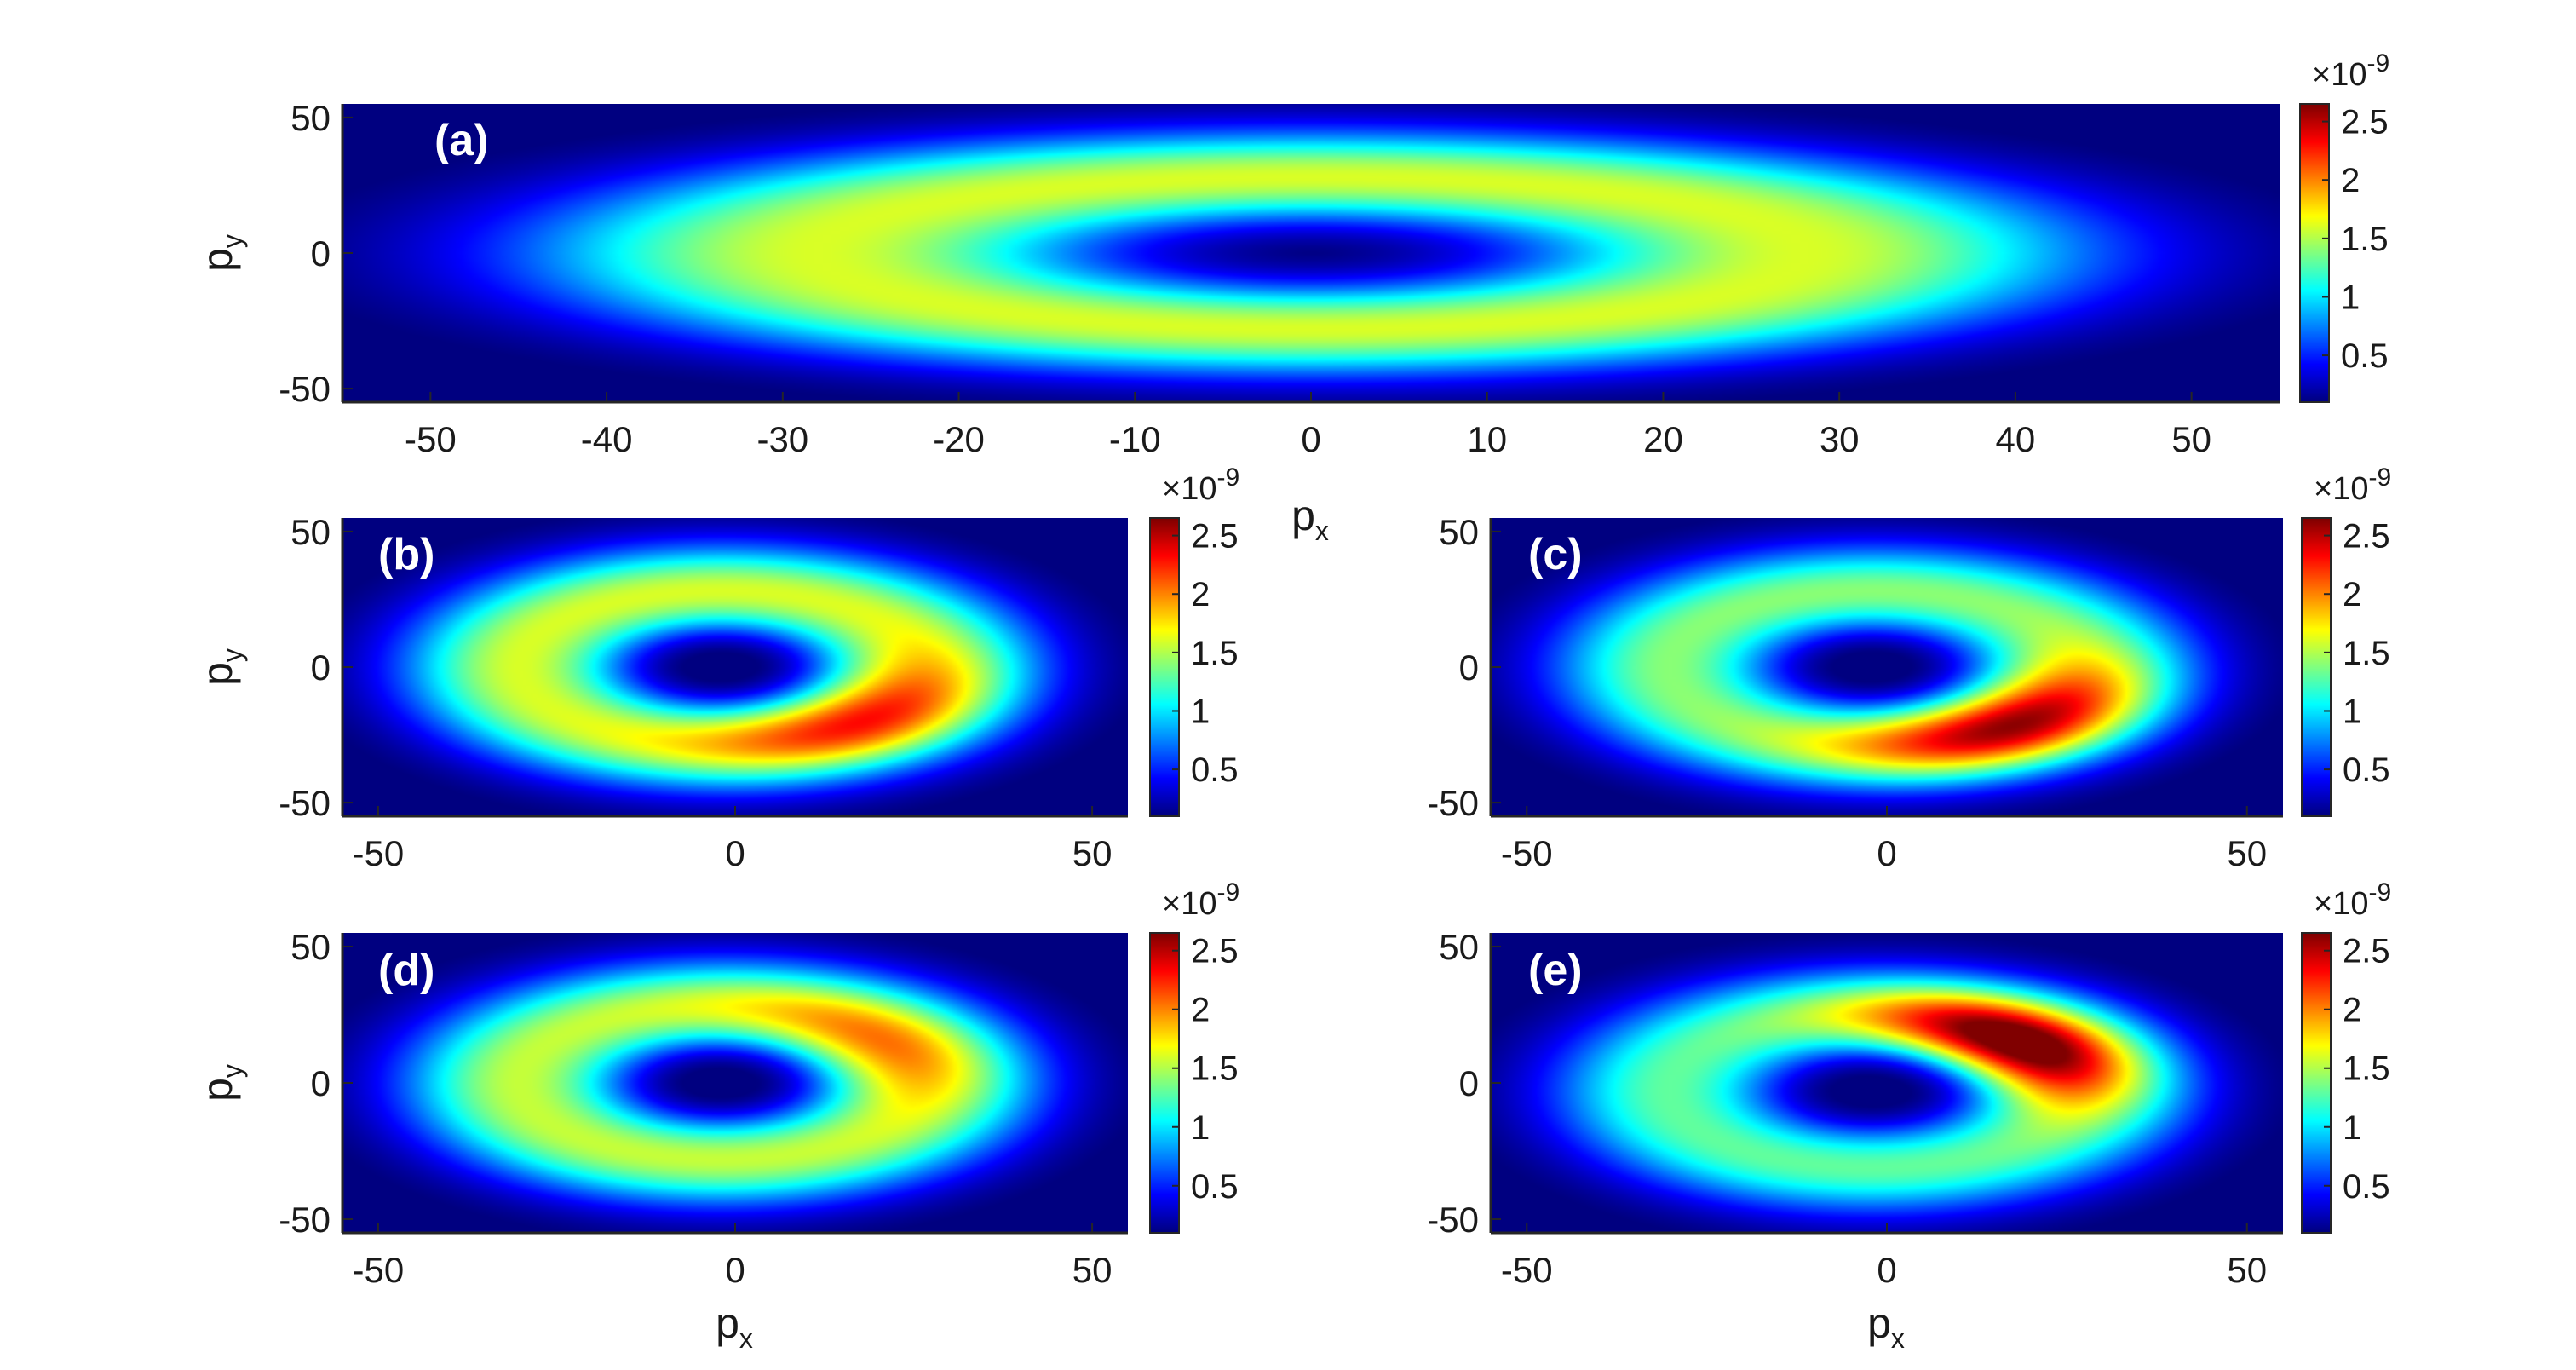 This screenshot has height=1370, width=2576. Describe the element at coordinates (462, 141) in the screenshot. I see `panel-label: (a)` at that location.